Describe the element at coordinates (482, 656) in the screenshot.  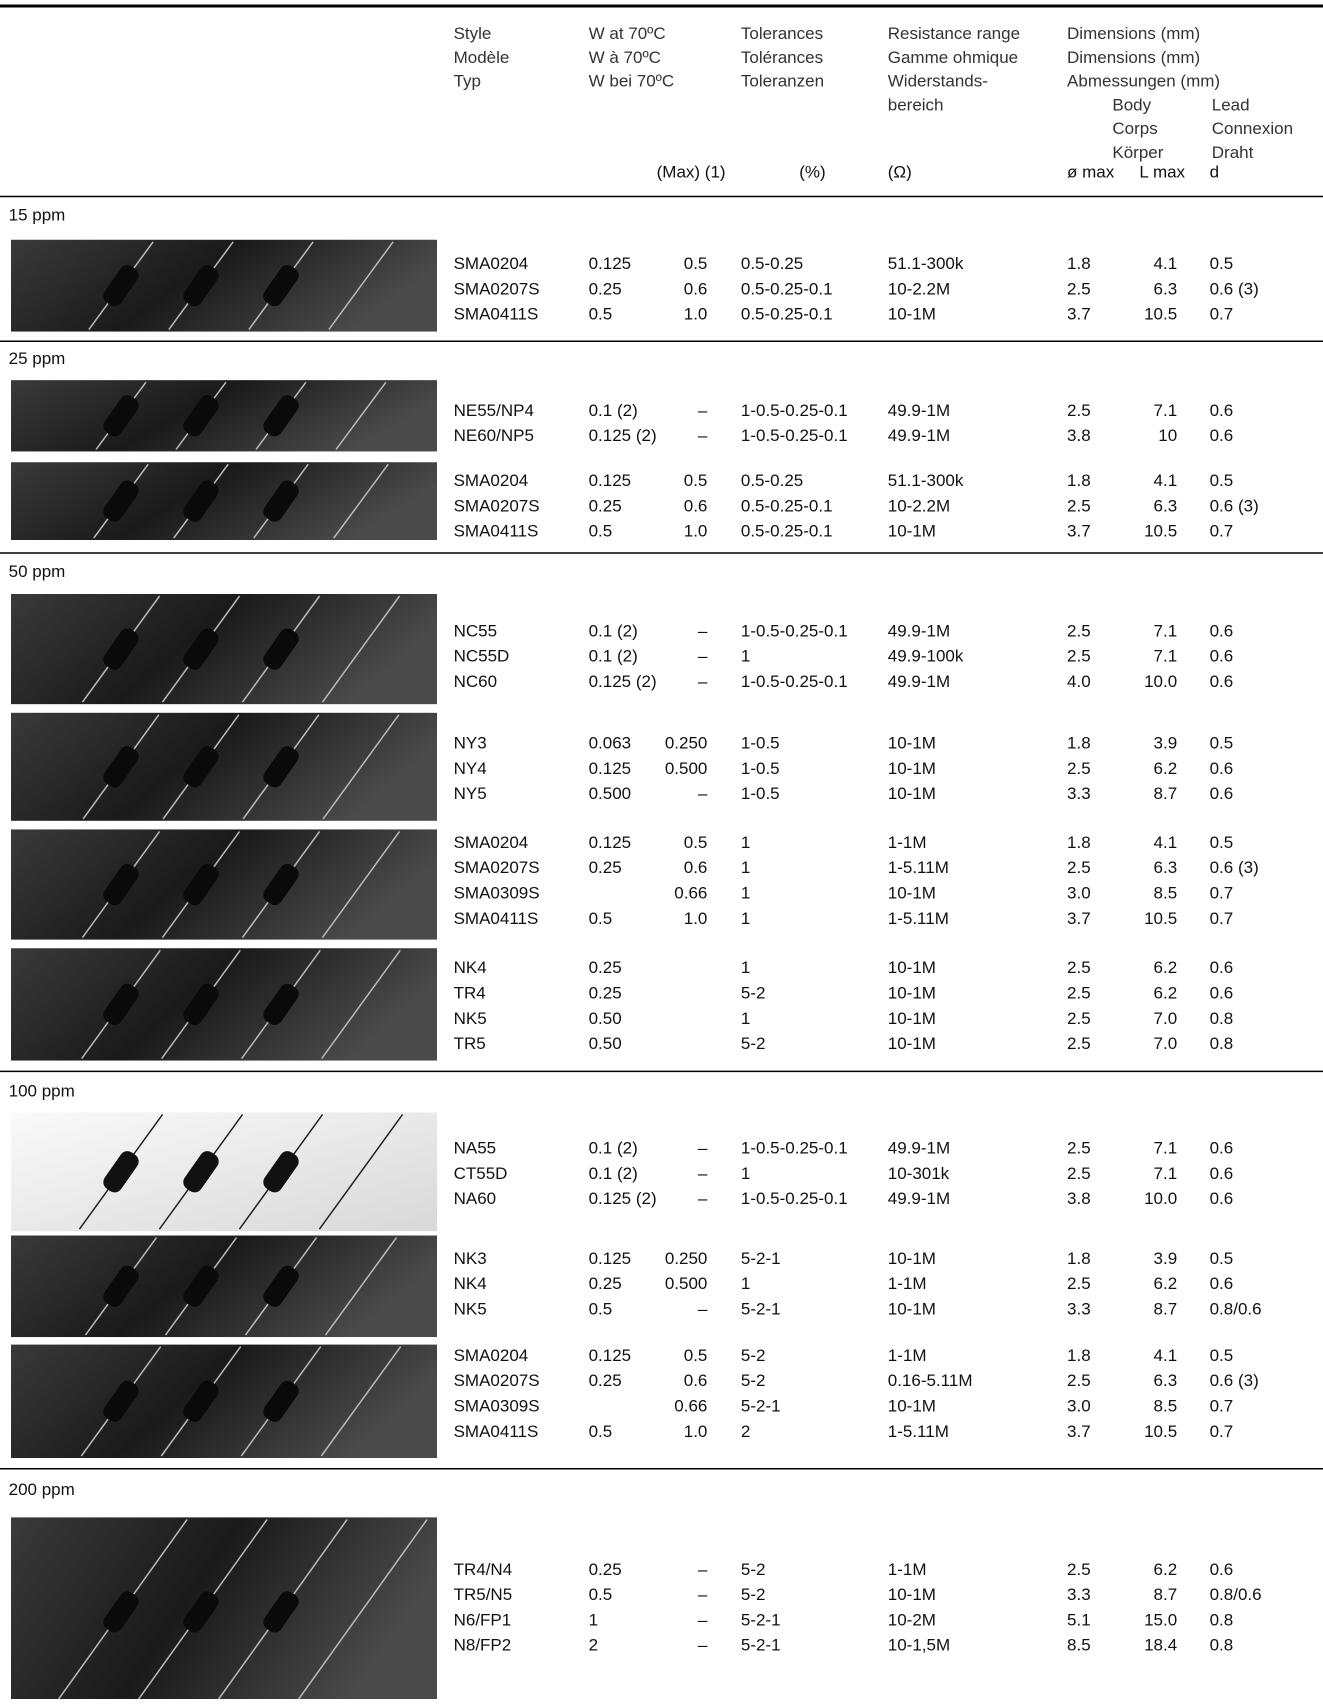
I see `style: NC55D` at that location.